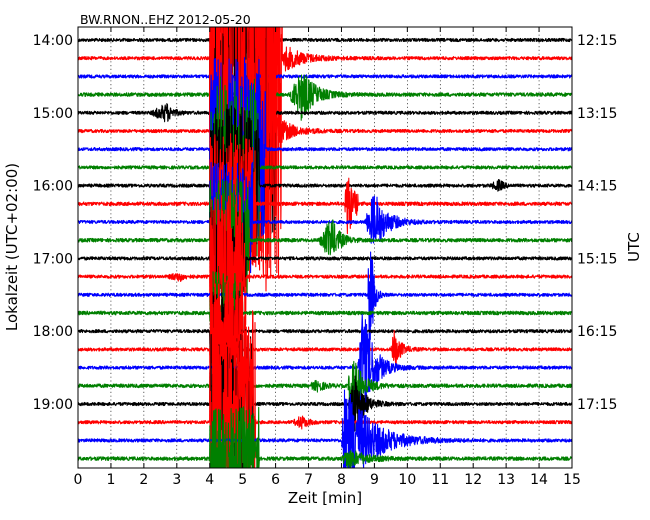  What do you see at coordinates (592, 223) in the screenshot?
I see `utc-axis: 12:15 13:15 14:15 15:15 16:15 17:15` at bounding box center [592, 223].